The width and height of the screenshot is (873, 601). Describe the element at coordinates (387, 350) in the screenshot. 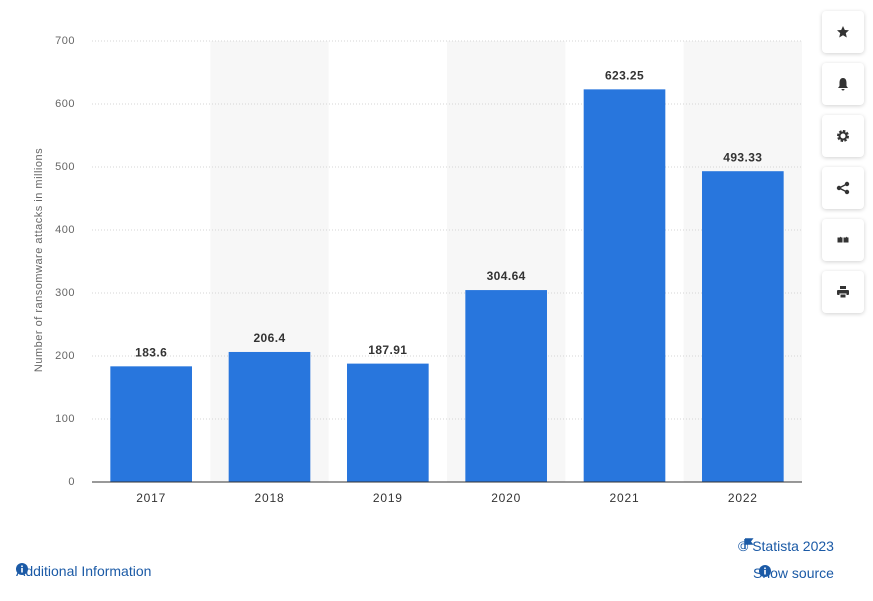

I see `value-label: 187.91` at that location.